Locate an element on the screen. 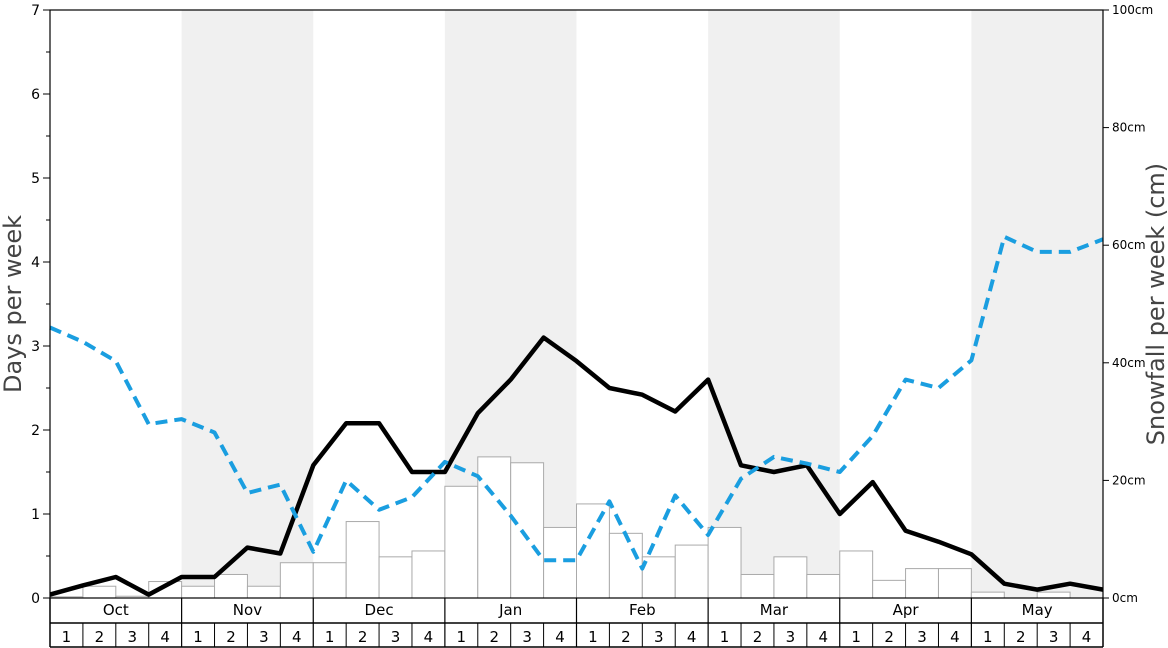  month-shade-mar is located at coordinates (774, 304).